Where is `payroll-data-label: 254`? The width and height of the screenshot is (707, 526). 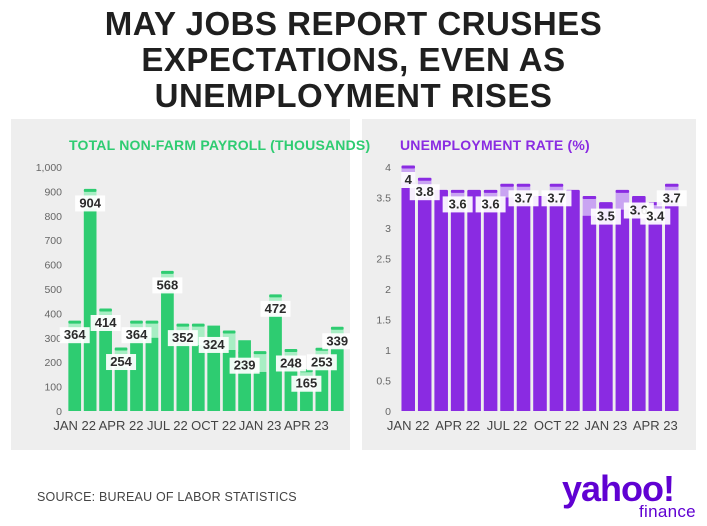 payroll-data-label: 254 is located at coordinates (121, 361).